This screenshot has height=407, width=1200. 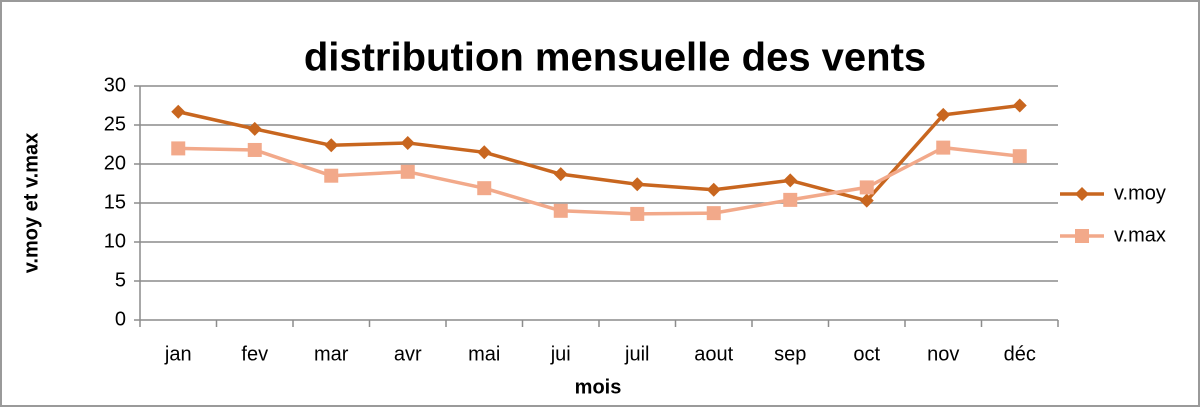 What do you see at coordinates (254, 354) in the screenshot?
I see `x-tick-label: fev` at bounding box center [254, 354].